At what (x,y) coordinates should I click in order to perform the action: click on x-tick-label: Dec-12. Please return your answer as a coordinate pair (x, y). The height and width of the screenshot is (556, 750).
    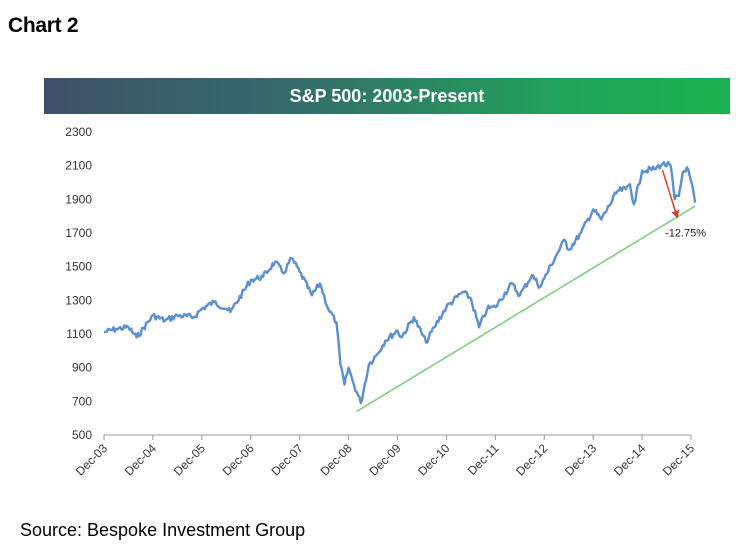
    Looking at the image, I should click on (531, 459).